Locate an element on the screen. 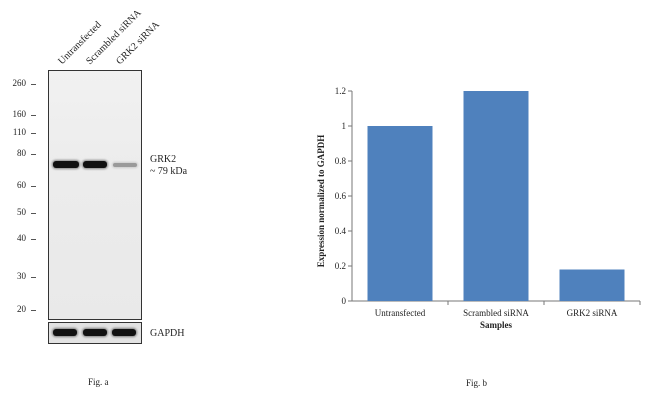 The height and width of the screenshot is (408, 650). x-tick-label: GRK2 siRNA is located at coordinates (592, 313).